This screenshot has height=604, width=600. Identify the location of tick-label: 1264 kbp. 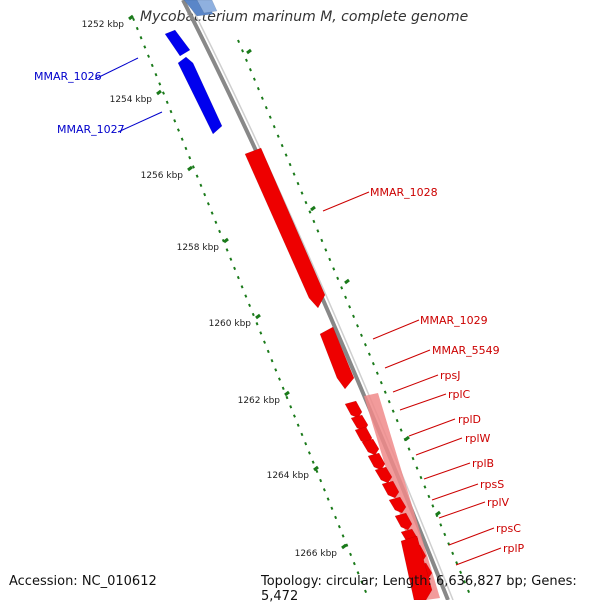
(288, 476).